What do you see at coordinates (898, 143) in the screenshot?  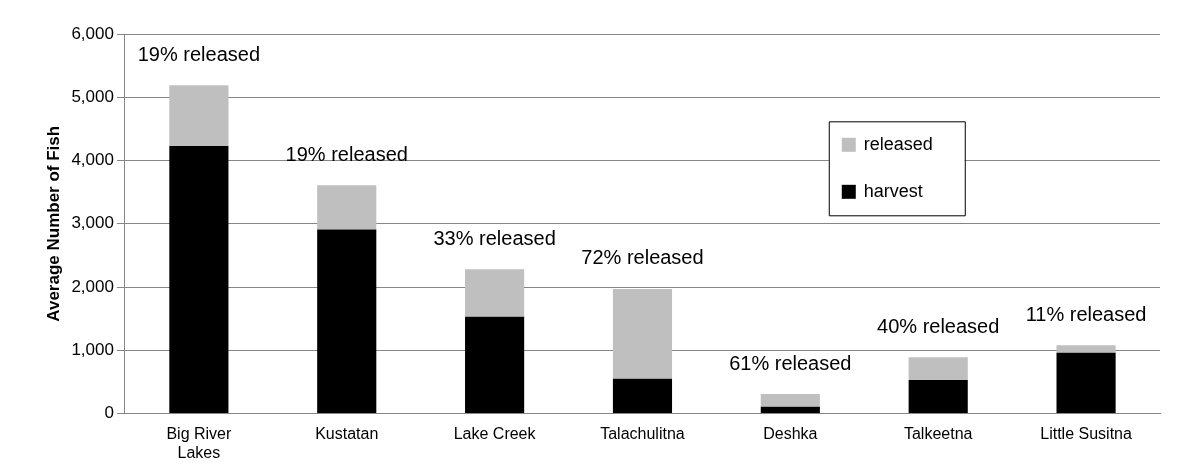 I see `legend-label: released` at bounding box center [898, 143].